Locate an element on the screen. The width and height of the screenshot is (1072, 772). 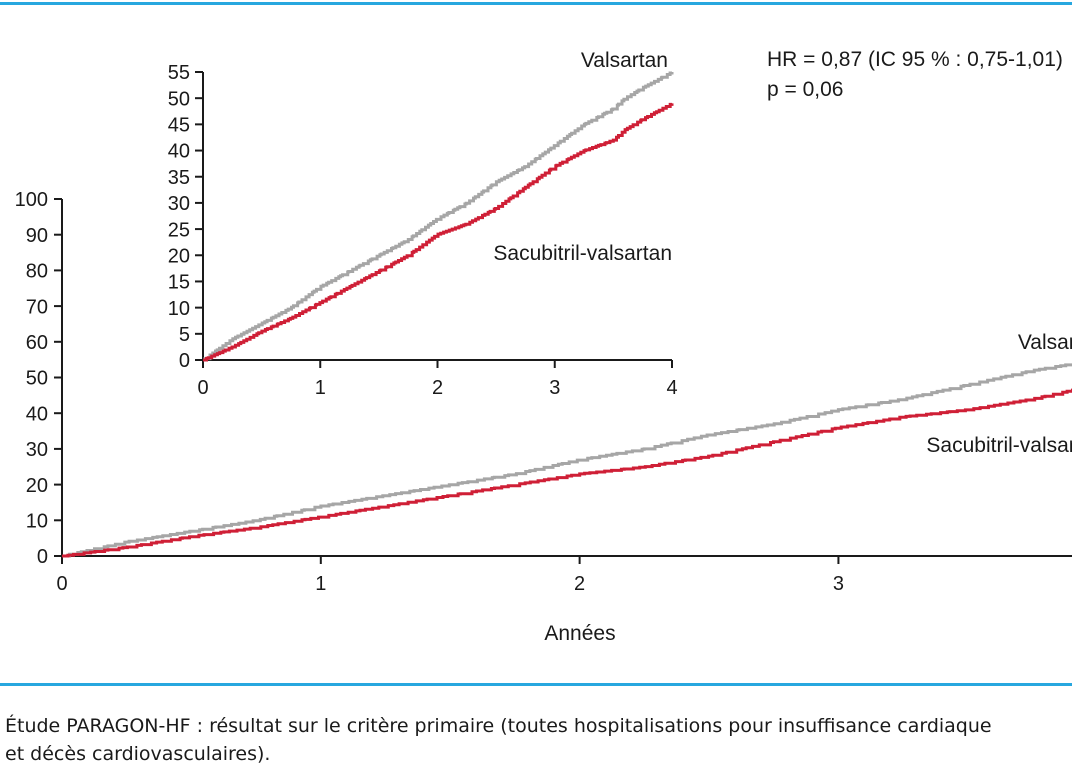
main-x-axis-label: Années is located at coordinates (579, 633).